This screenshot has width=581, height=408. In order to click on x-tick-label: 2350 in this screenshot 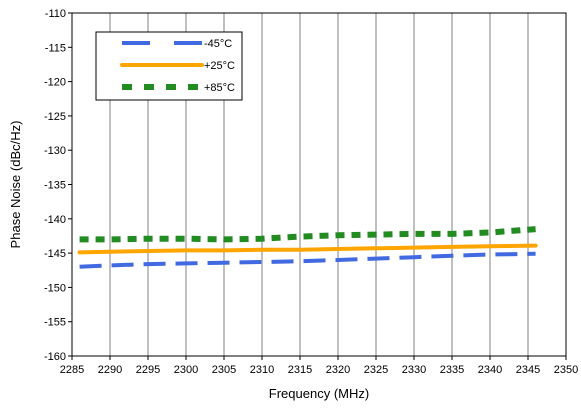, I will do `click(566, 370)`.